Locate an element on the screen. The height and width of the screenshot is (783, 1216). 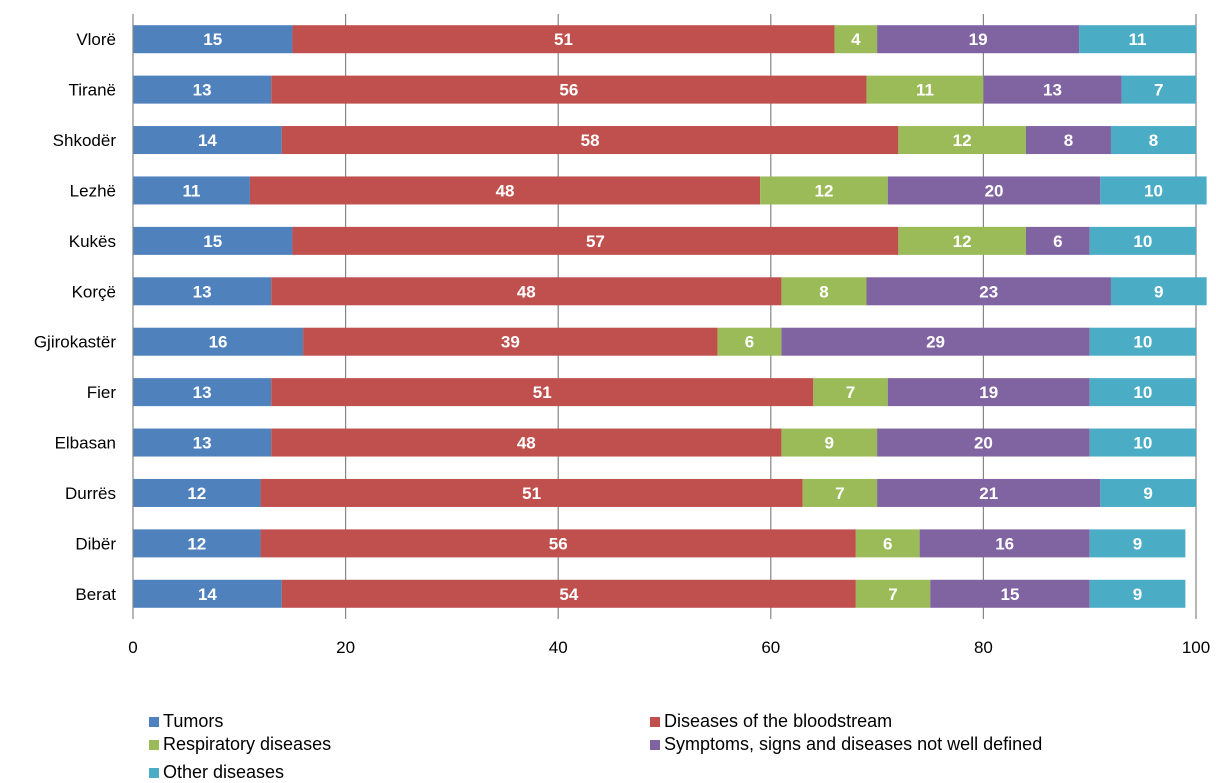
category-label: Tiranë is located at coordinates (92, 90).